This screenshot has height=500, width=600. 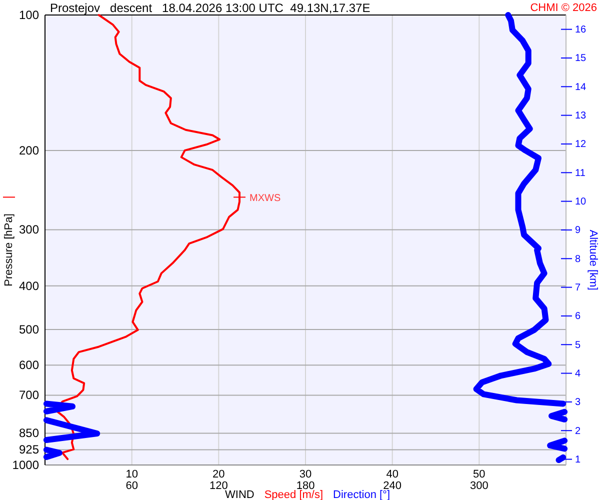 I want to click on y2-tick-label: 7, so click(x=578, y=288).